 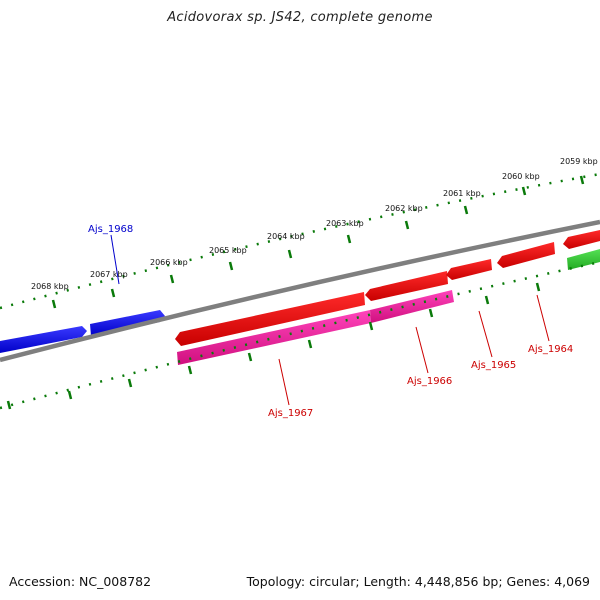 I want to click on feature-ajs-1967-bar, so click(x=274, y=337).